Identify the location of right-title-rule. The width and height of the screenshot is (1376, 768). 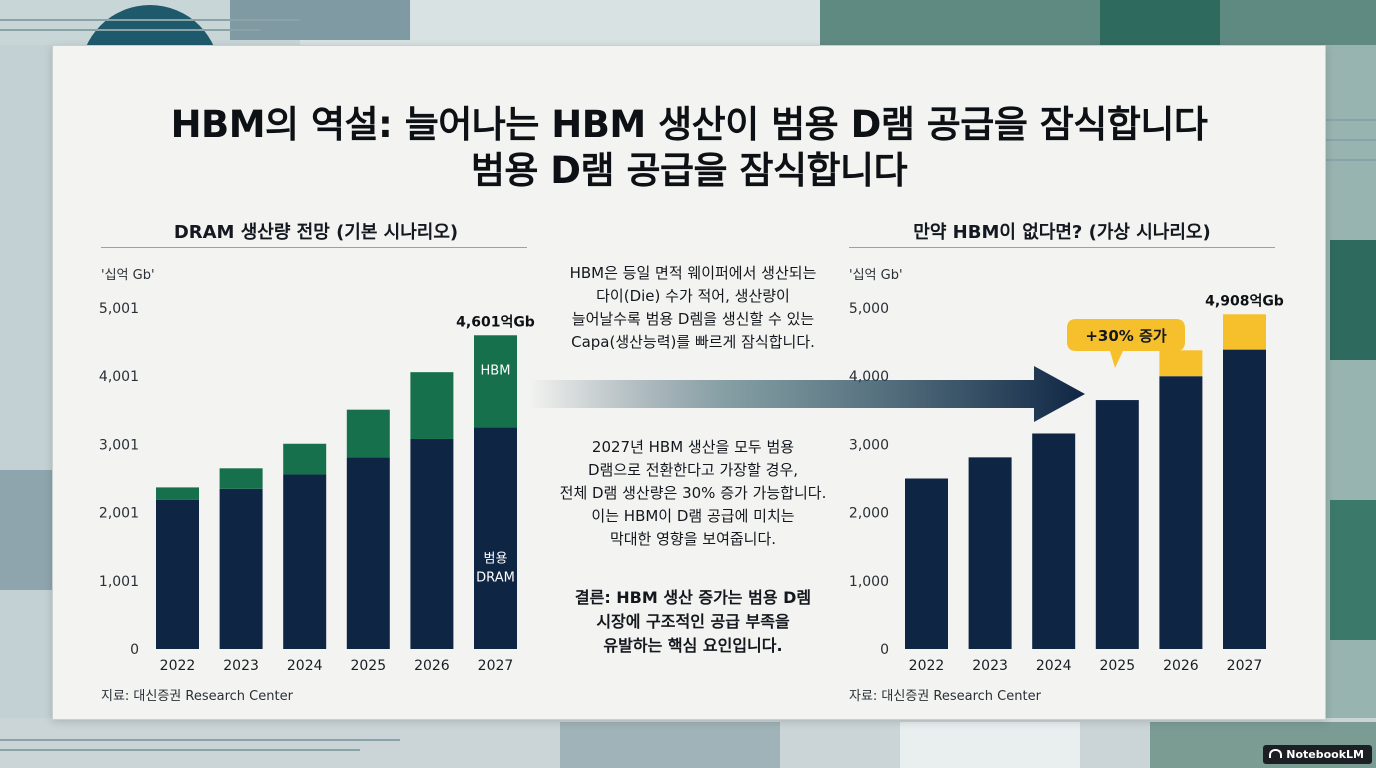
(1062, 247).